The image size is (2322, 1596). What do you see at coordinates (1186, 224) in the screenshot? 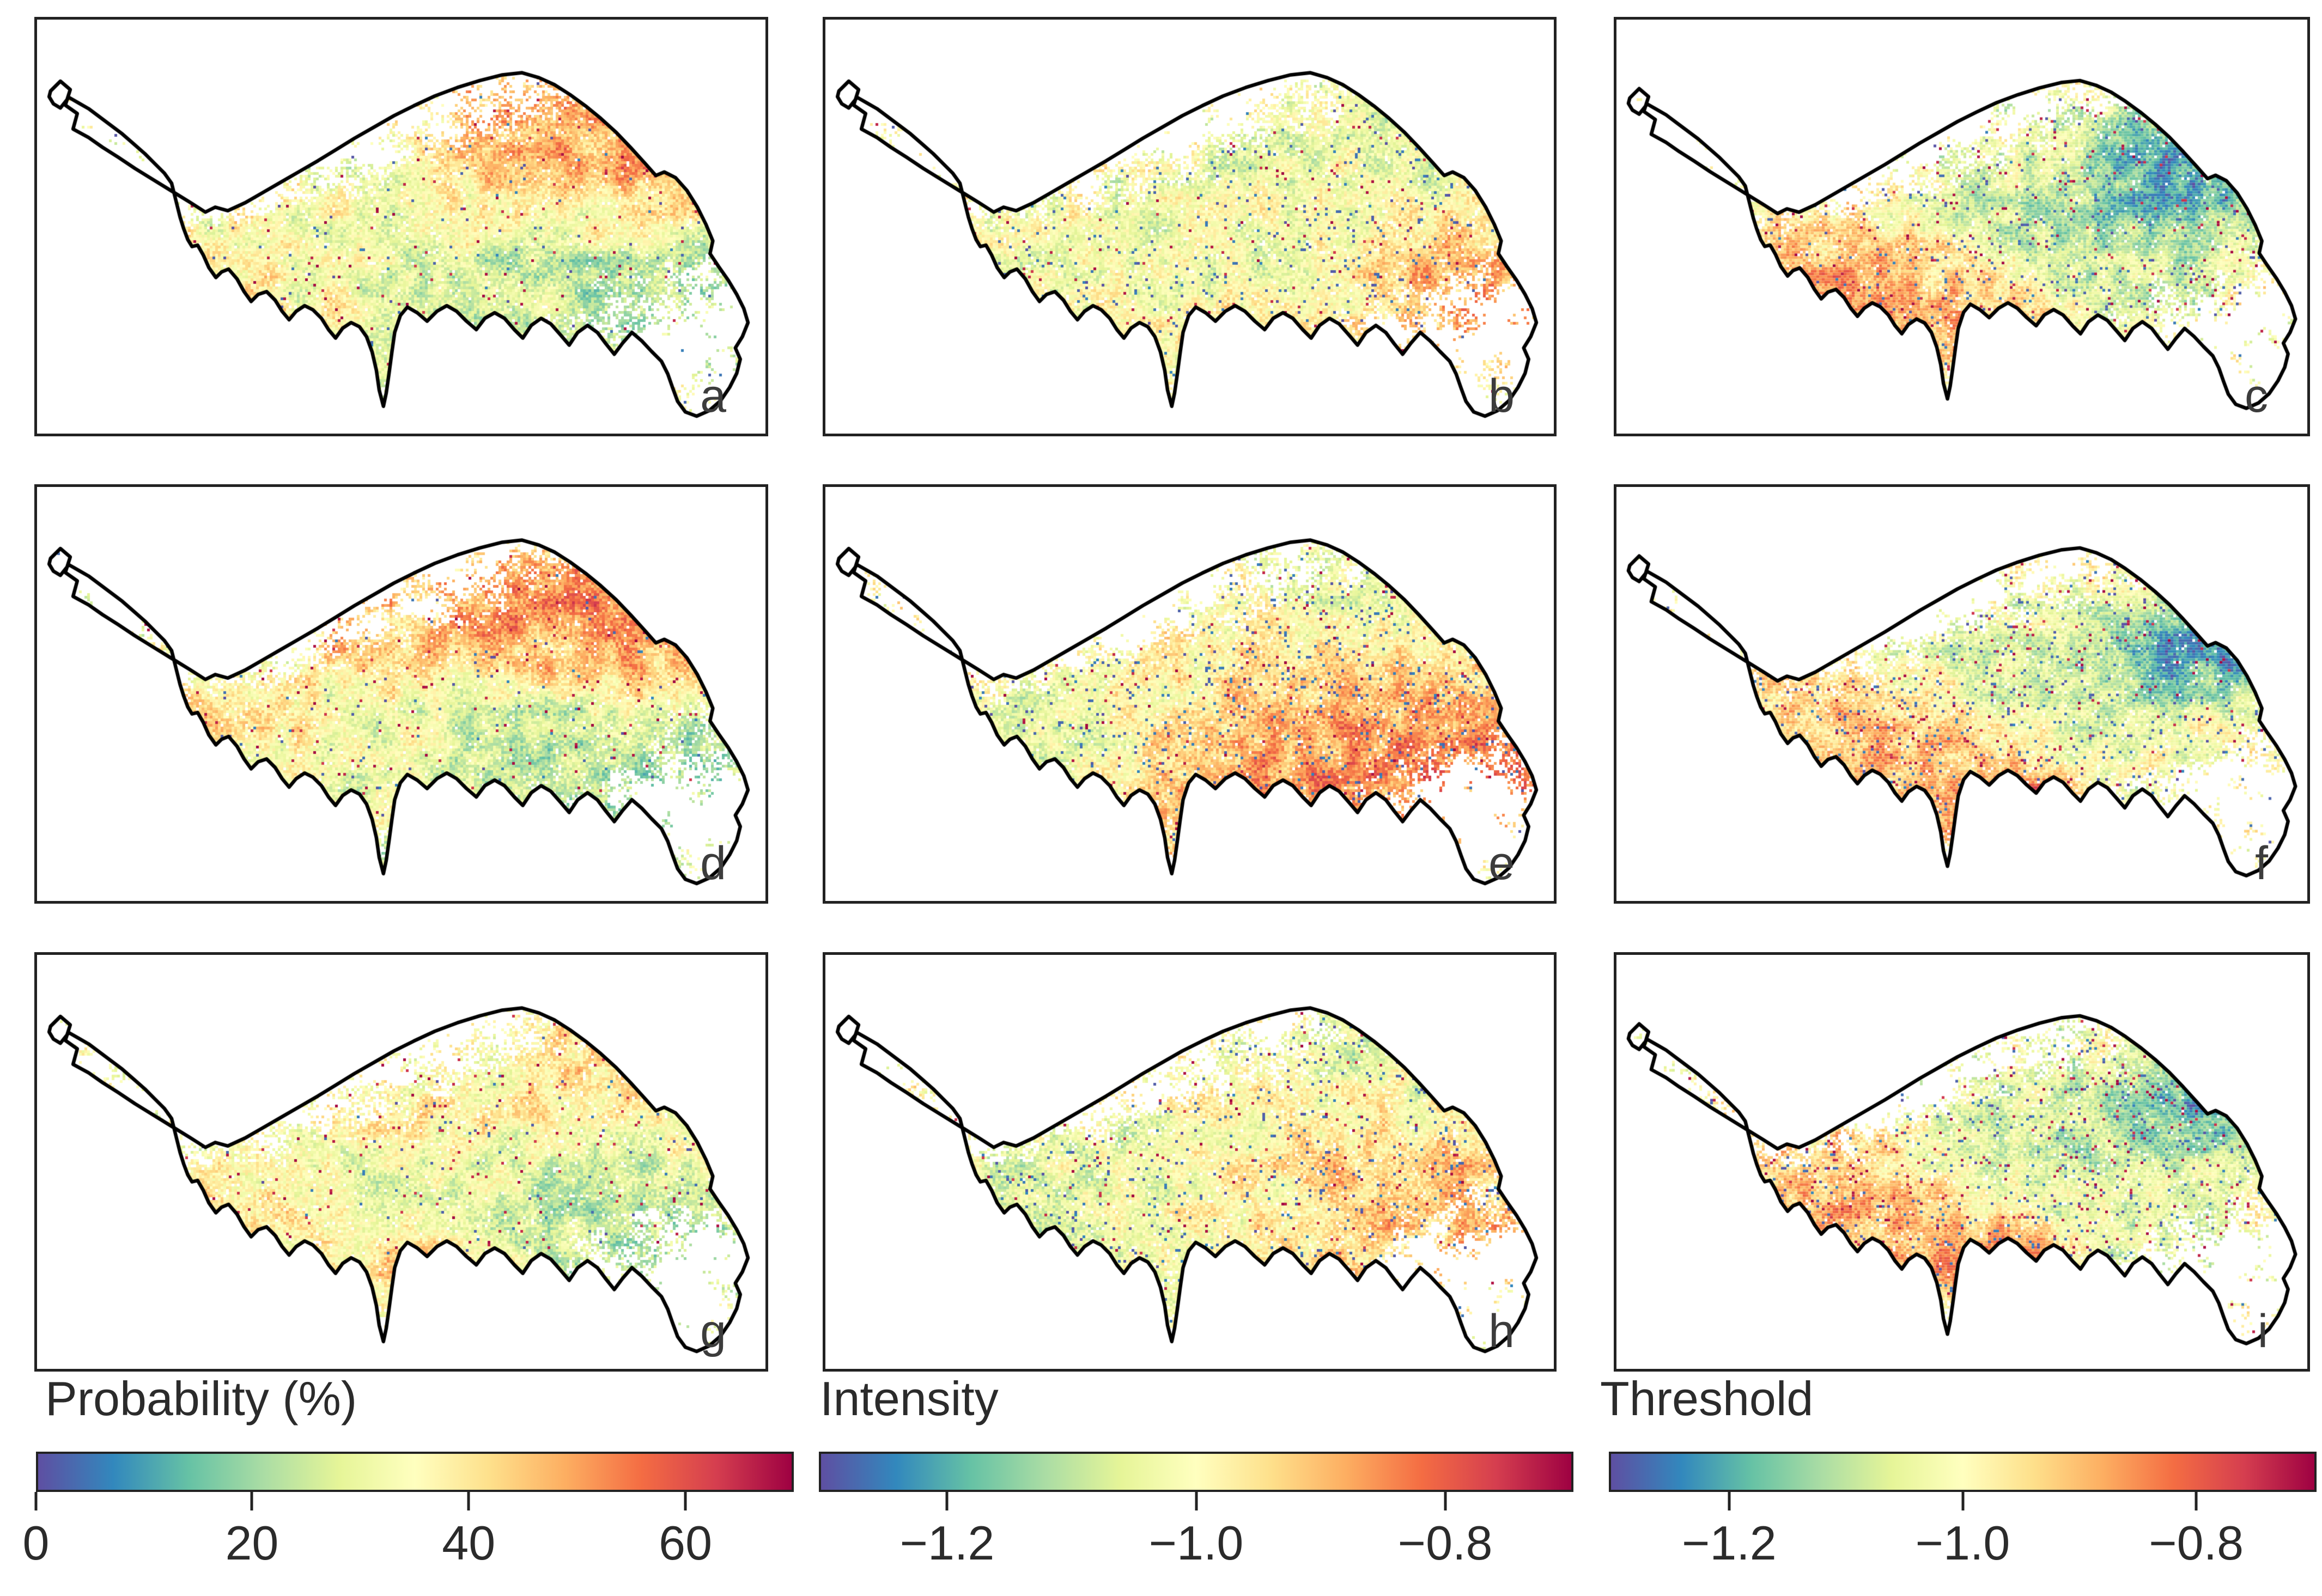
I see `map-canvas-b` at bounding box center [1186, 224].